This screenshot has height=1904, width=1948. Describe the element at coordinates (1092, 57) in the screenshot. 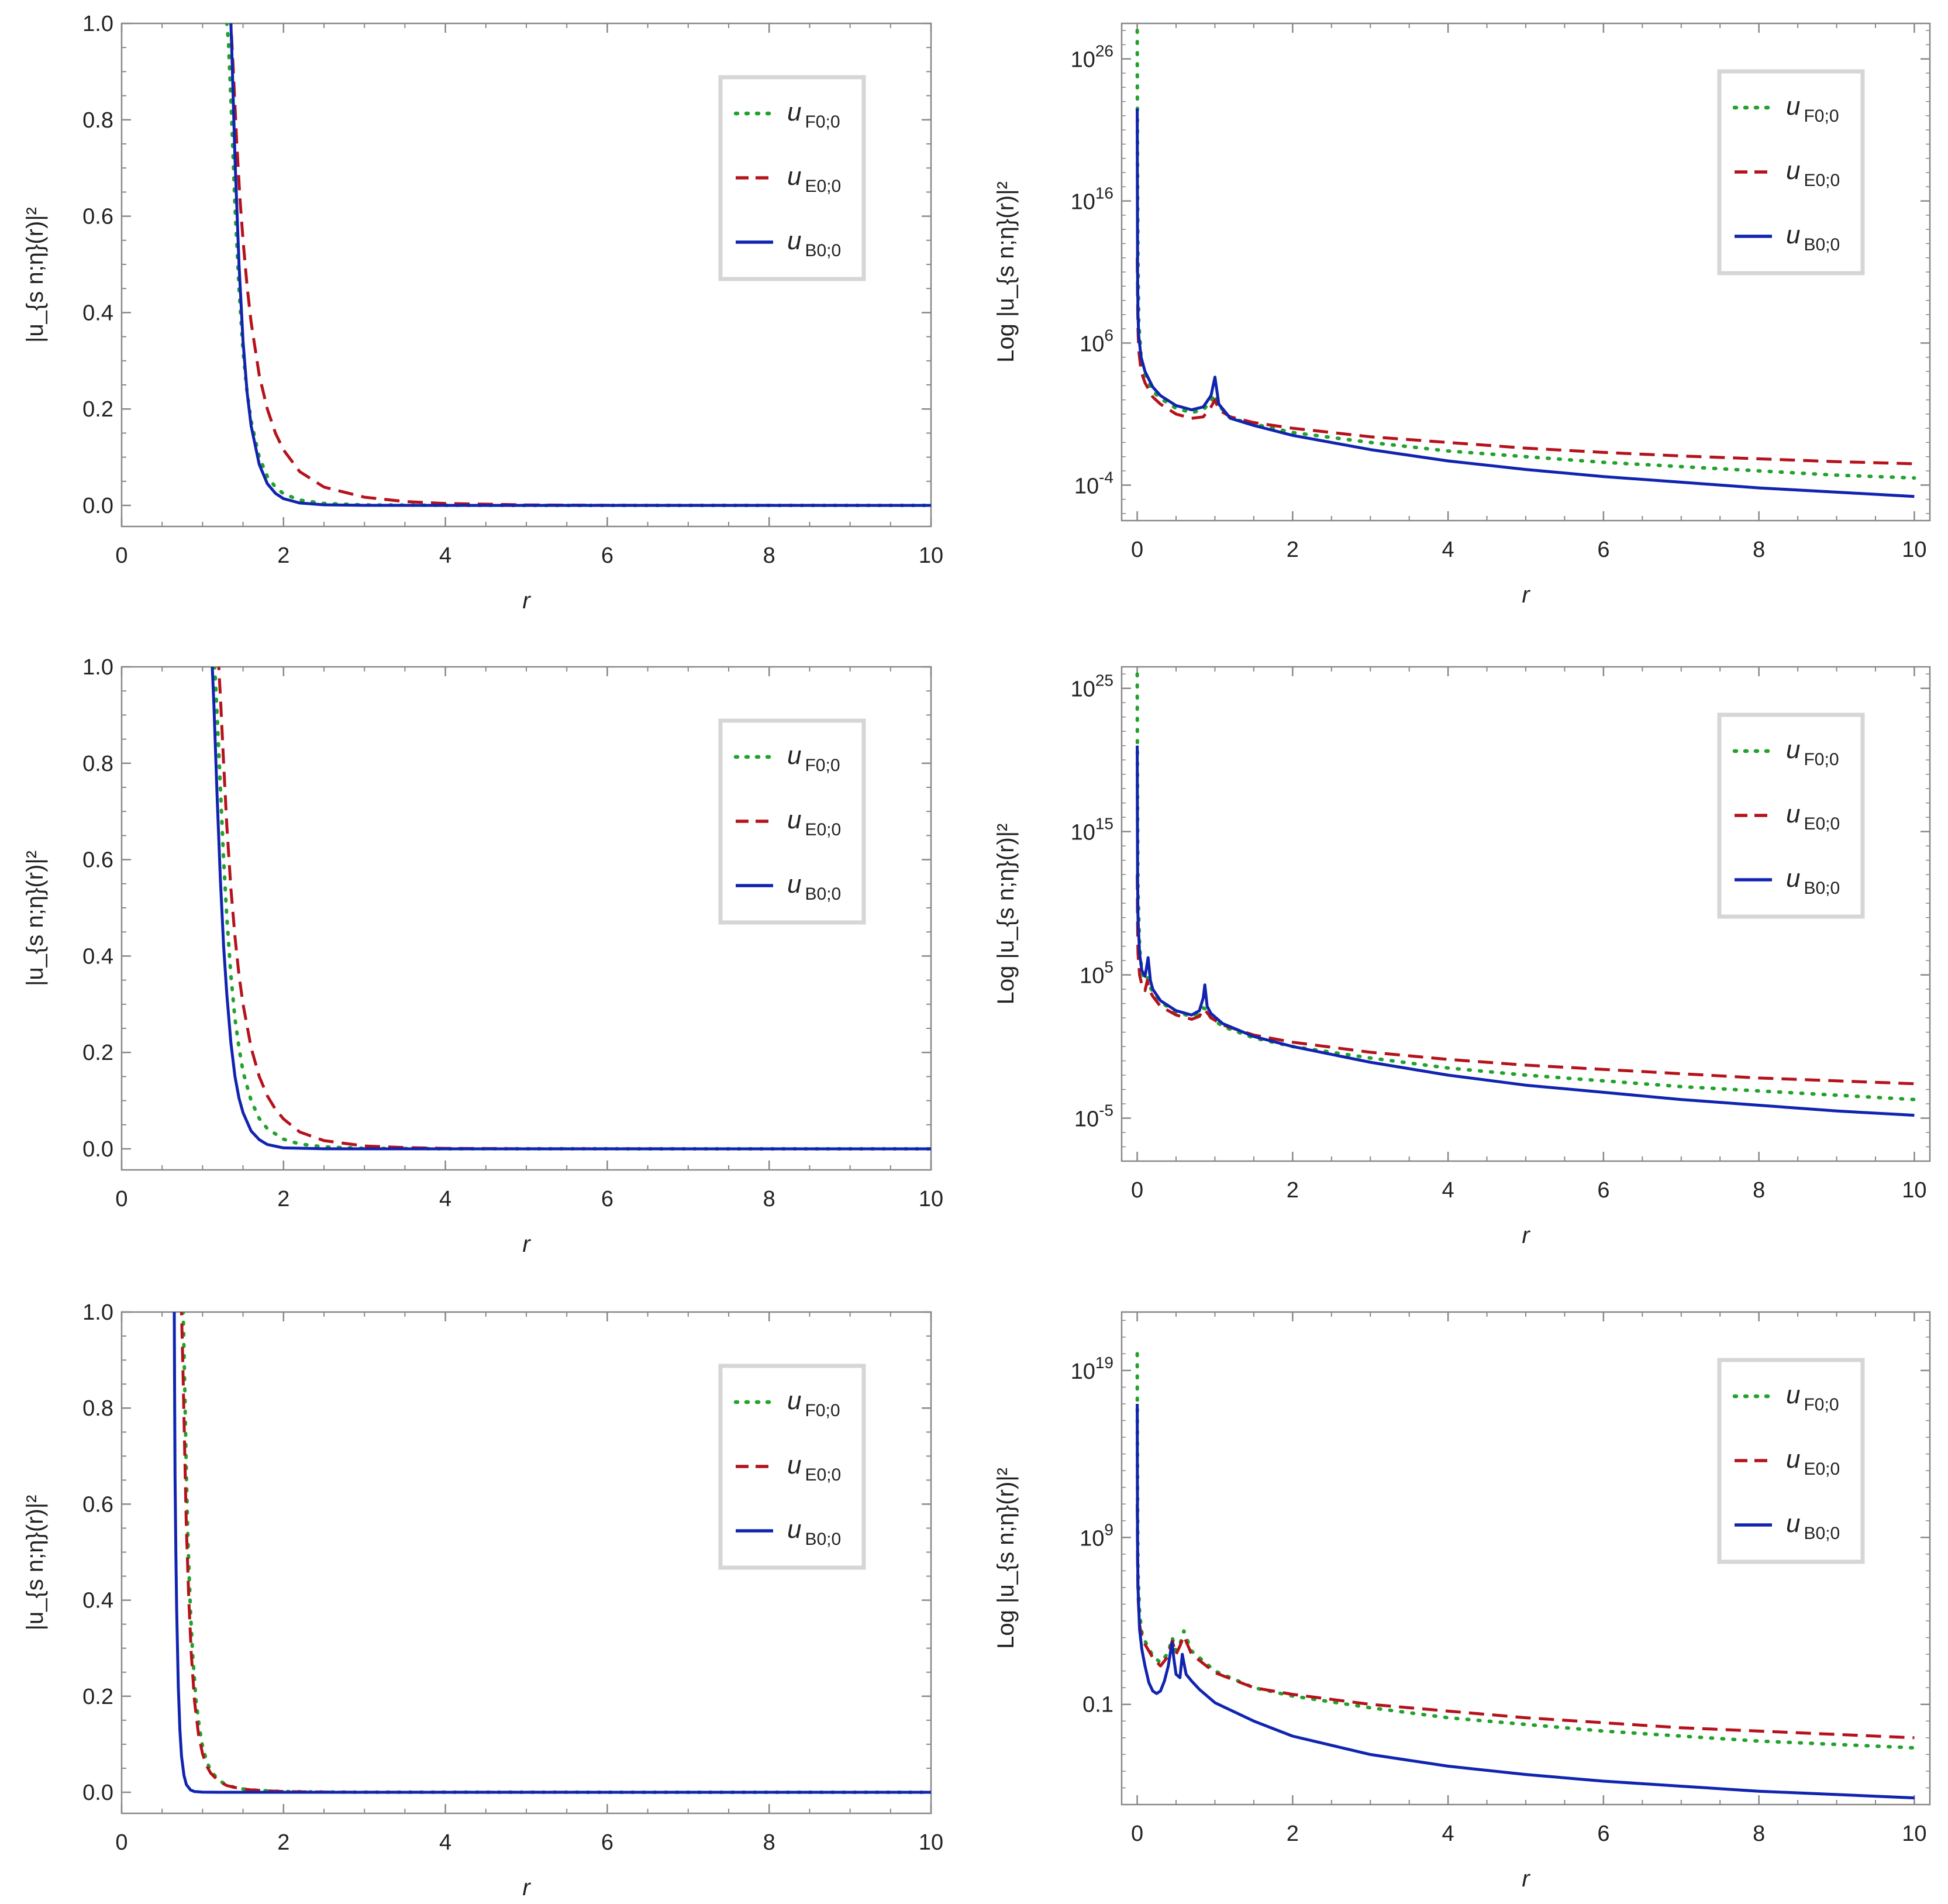

I see `y-tick-label: 10²⁶` at that location.